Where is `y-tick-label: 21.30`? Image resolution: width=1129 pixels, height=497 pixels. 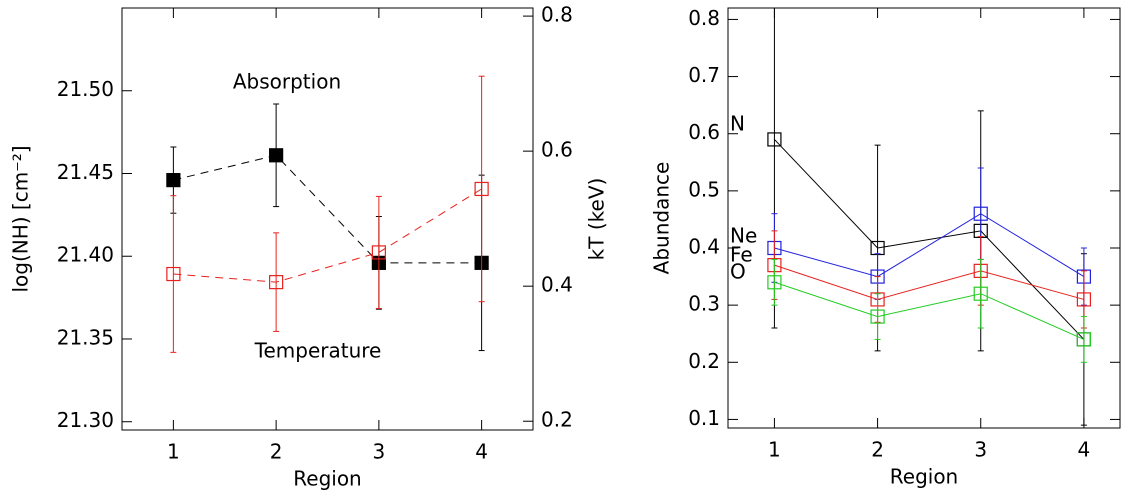
y-tick-label: 21.30 is located at coordinates (85, 420).